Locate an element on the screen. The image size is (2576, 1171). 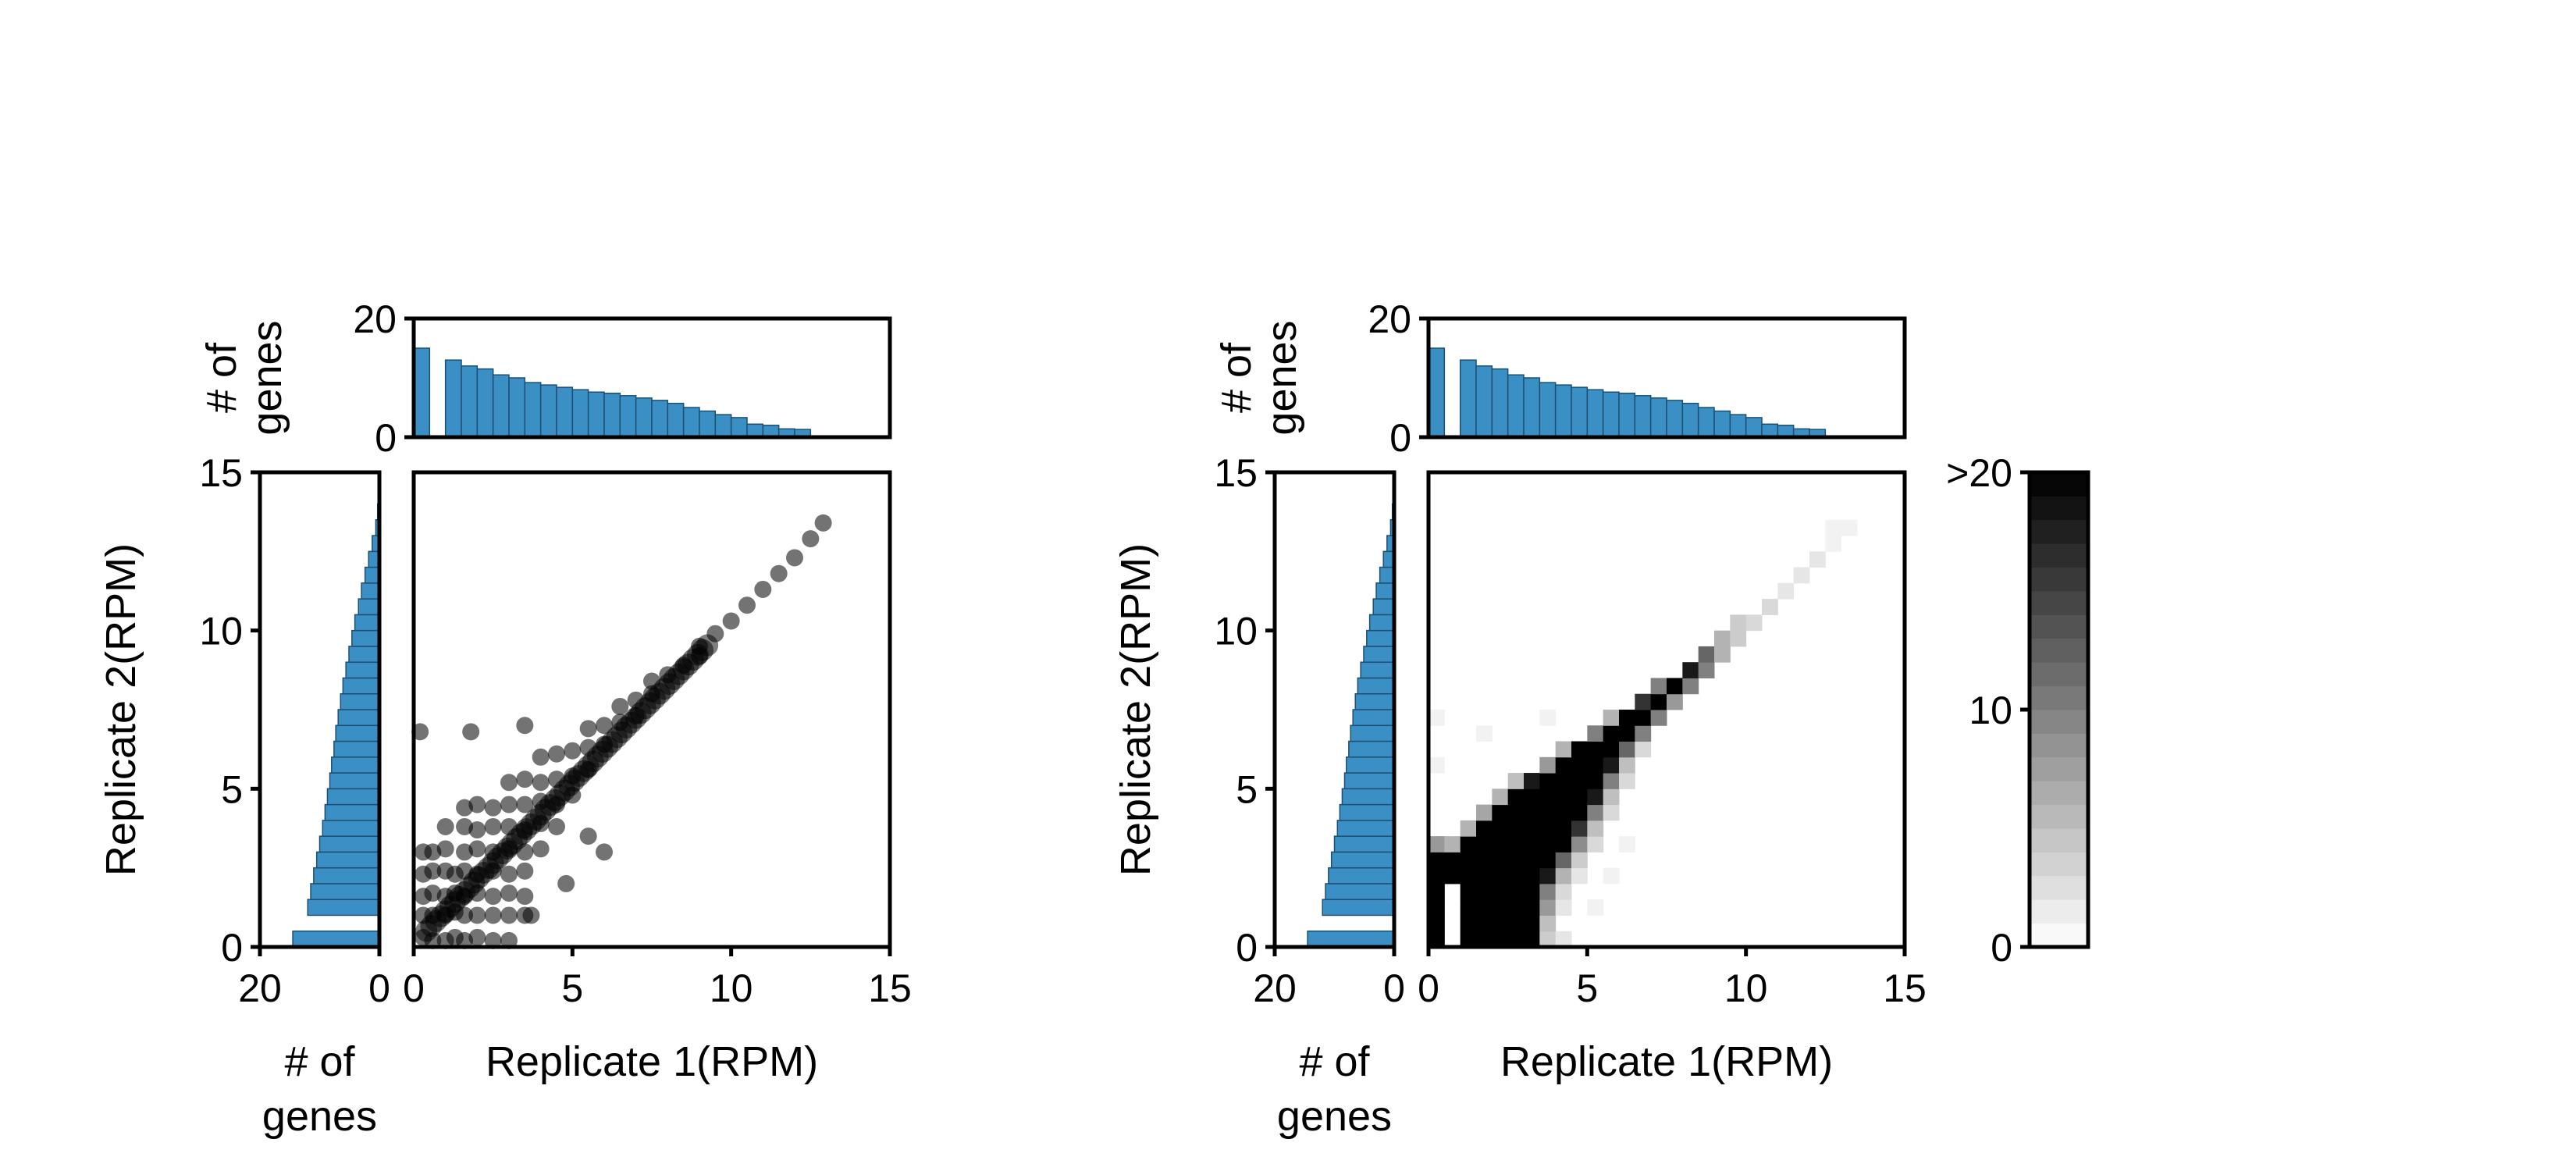
y-tick-label: 5 is located at coordinates (232, 789).